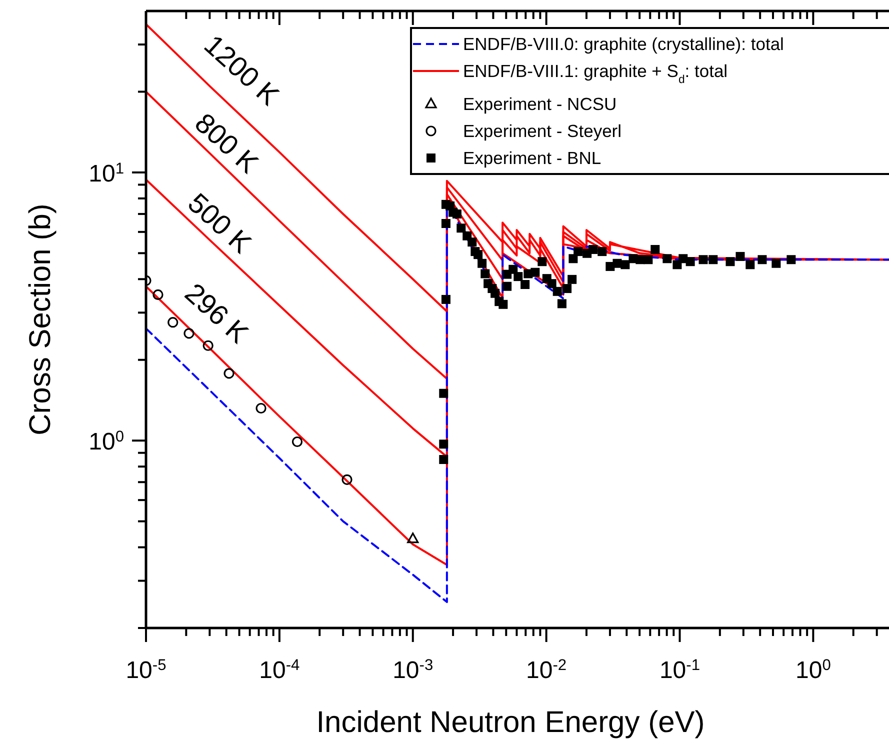 Image resolution: width=889 pixels, height=744 pixels. What do you see at coordinates (40, 320) in the screenshot?
I see `y-axis-title: Cross Section (b)` at bounding box center [40, 320].